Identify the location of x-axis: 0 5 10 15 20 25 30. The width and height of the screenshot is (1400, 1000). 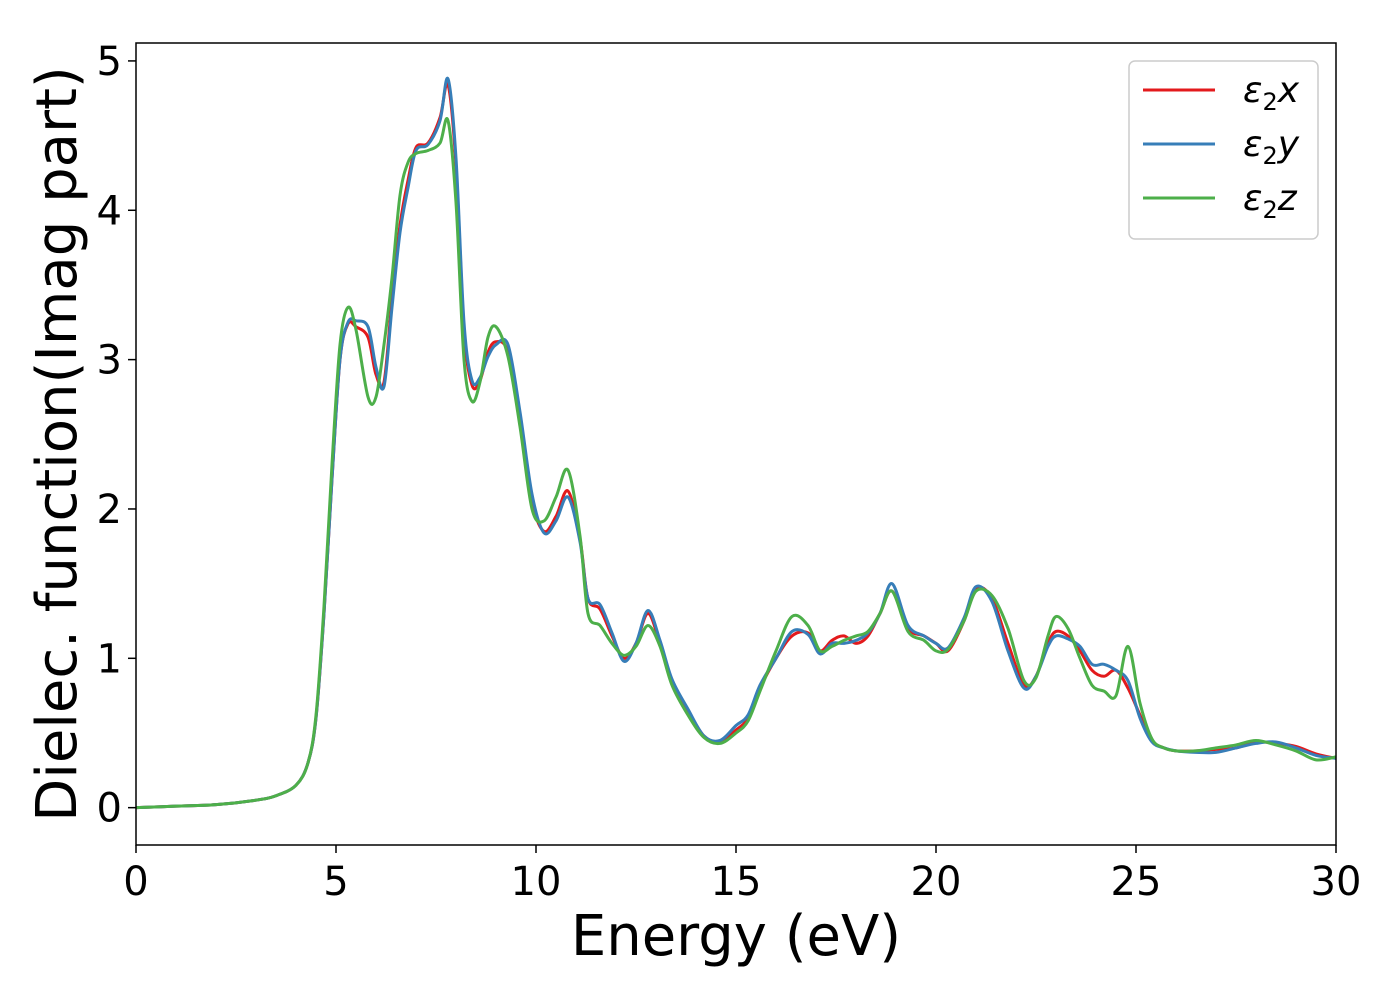
(742, 875).